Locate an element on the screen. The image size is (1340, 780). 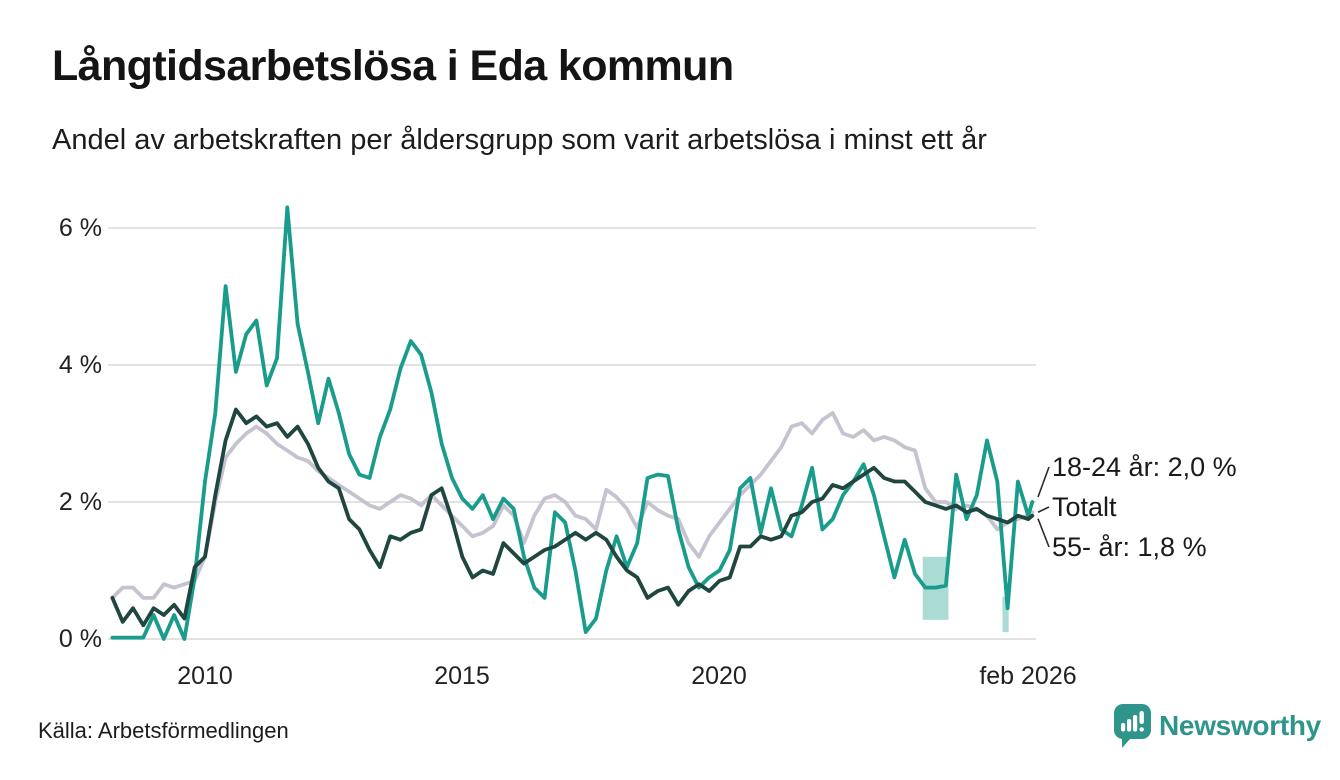
uncertainty-bands is located at coordinates (965, 594).